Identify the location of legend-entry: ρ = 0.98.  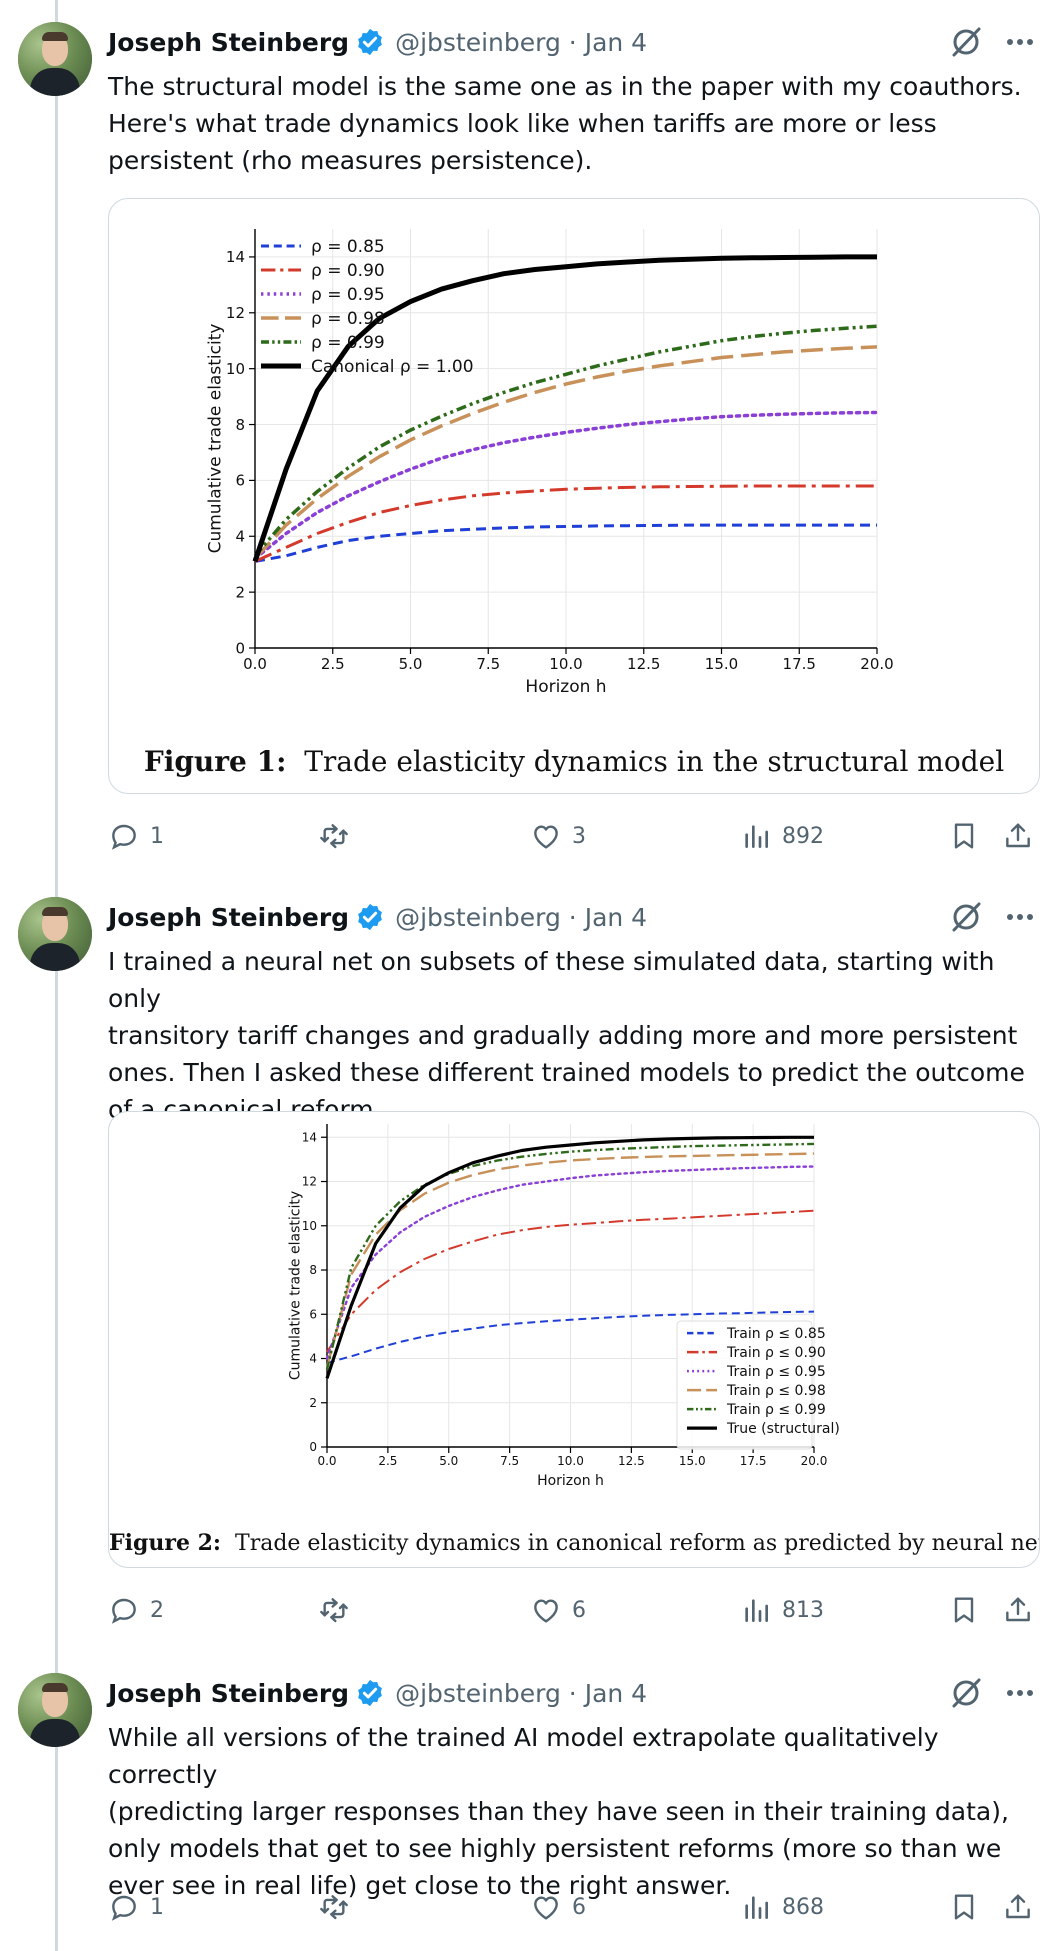
(348, 319).